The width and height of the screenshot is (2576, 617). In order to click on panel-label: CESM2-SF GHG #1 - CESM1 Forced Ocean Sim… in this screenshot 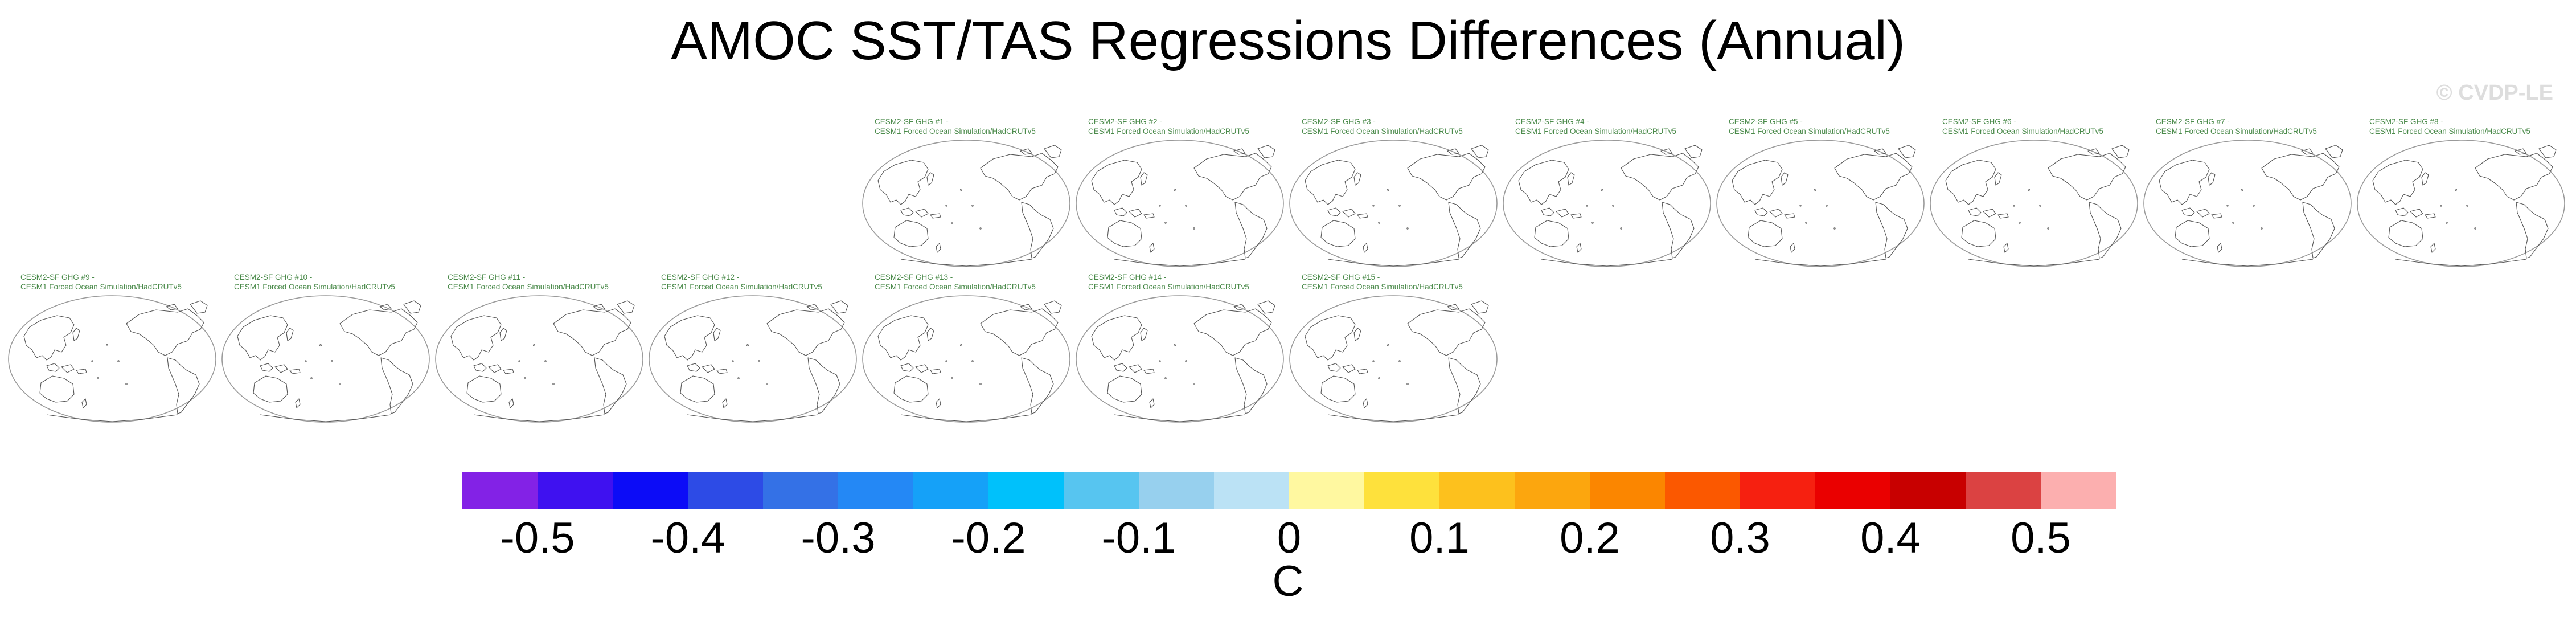, I will do `click(971, 126)`.